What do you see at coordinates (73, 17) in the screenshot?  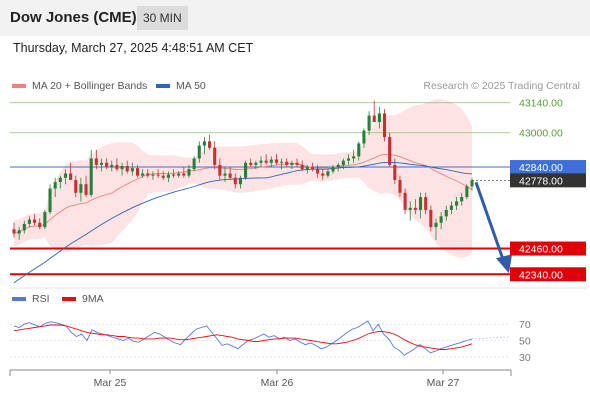 I see `instrument-title: Dow Jones (CME)` at bounding box center [73, 17].